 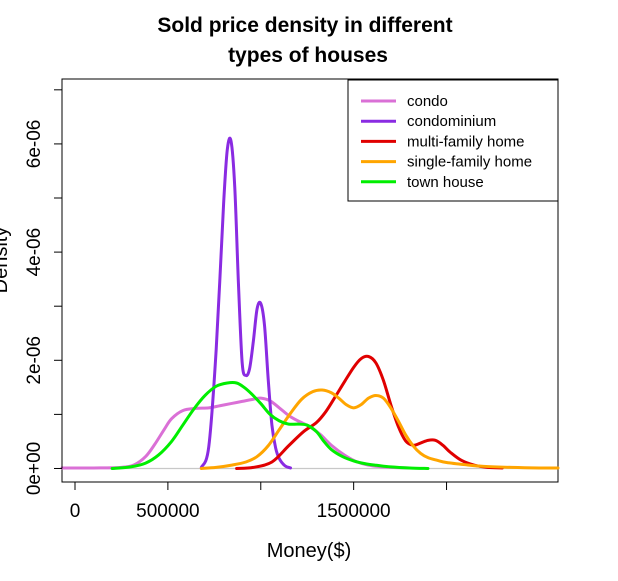 What do you see at coordinates (235, 433) in the screenshot?
I see `series-line-condo` at bounding box center [235, 433].